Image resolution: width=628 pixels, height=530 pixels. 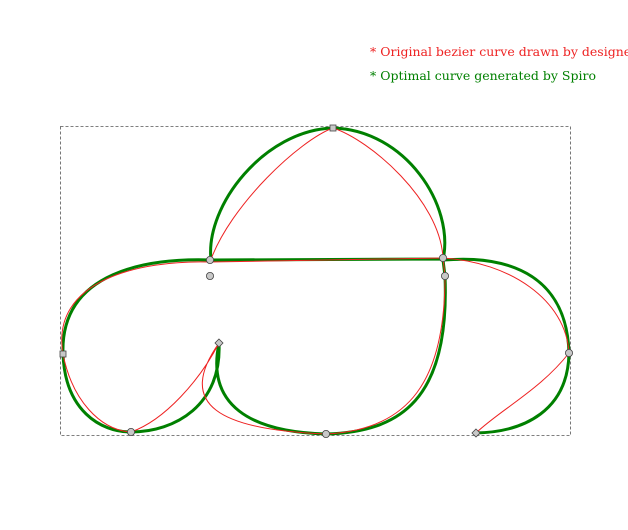 I want to click on node-right-junction-lower, so click(x=444, y=275).